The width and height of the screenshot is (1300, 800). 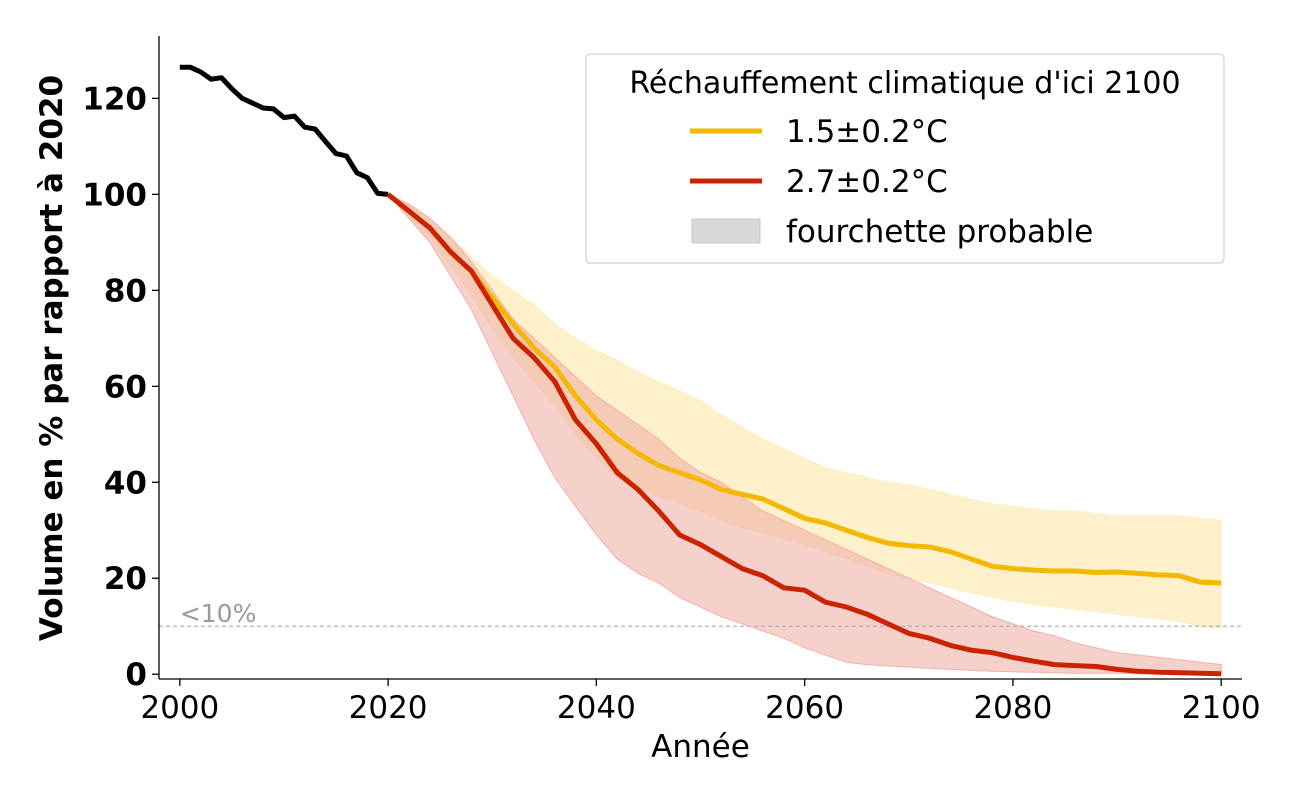 I want to click on reference-line-group: <10%, so click(x=700, y=613).